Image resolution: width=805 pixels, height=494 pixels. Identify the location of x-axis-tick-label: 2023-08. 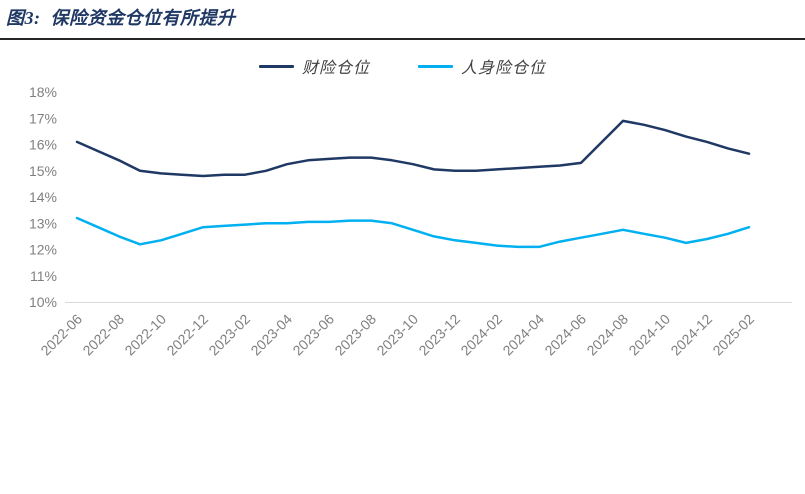
(355, 335).